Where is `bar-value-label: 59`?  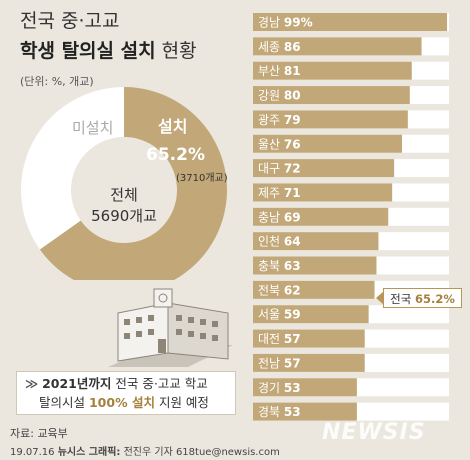 bar-value-label: 59 is located at coordinates (292, 315).